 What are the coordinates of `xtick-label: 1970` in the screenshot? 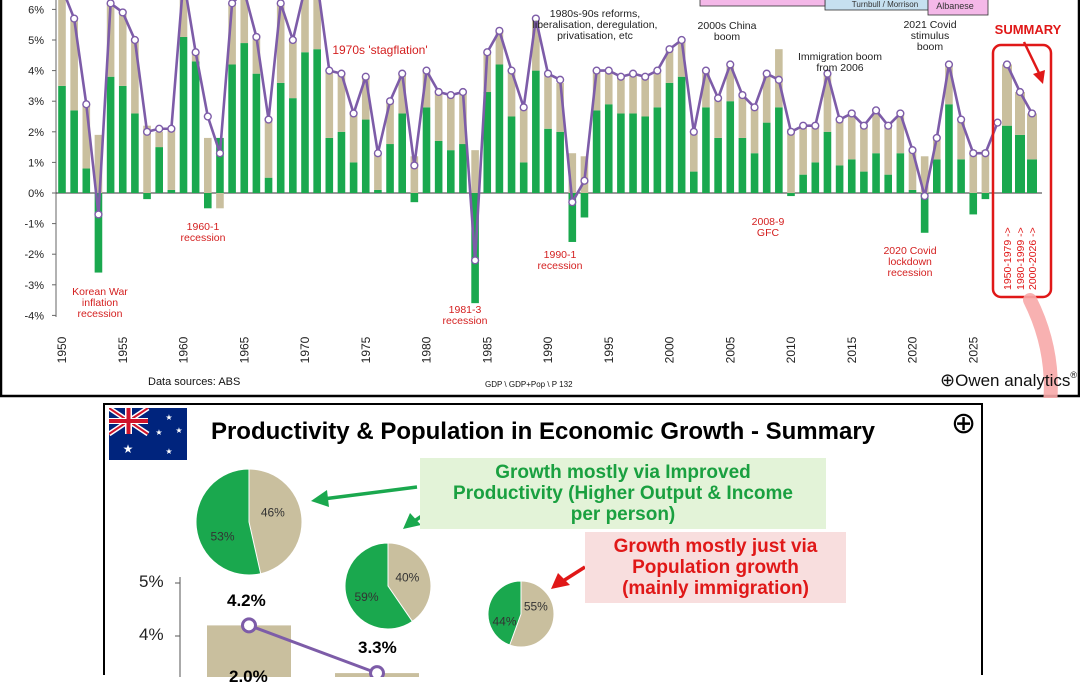 It's located at (305, 349).